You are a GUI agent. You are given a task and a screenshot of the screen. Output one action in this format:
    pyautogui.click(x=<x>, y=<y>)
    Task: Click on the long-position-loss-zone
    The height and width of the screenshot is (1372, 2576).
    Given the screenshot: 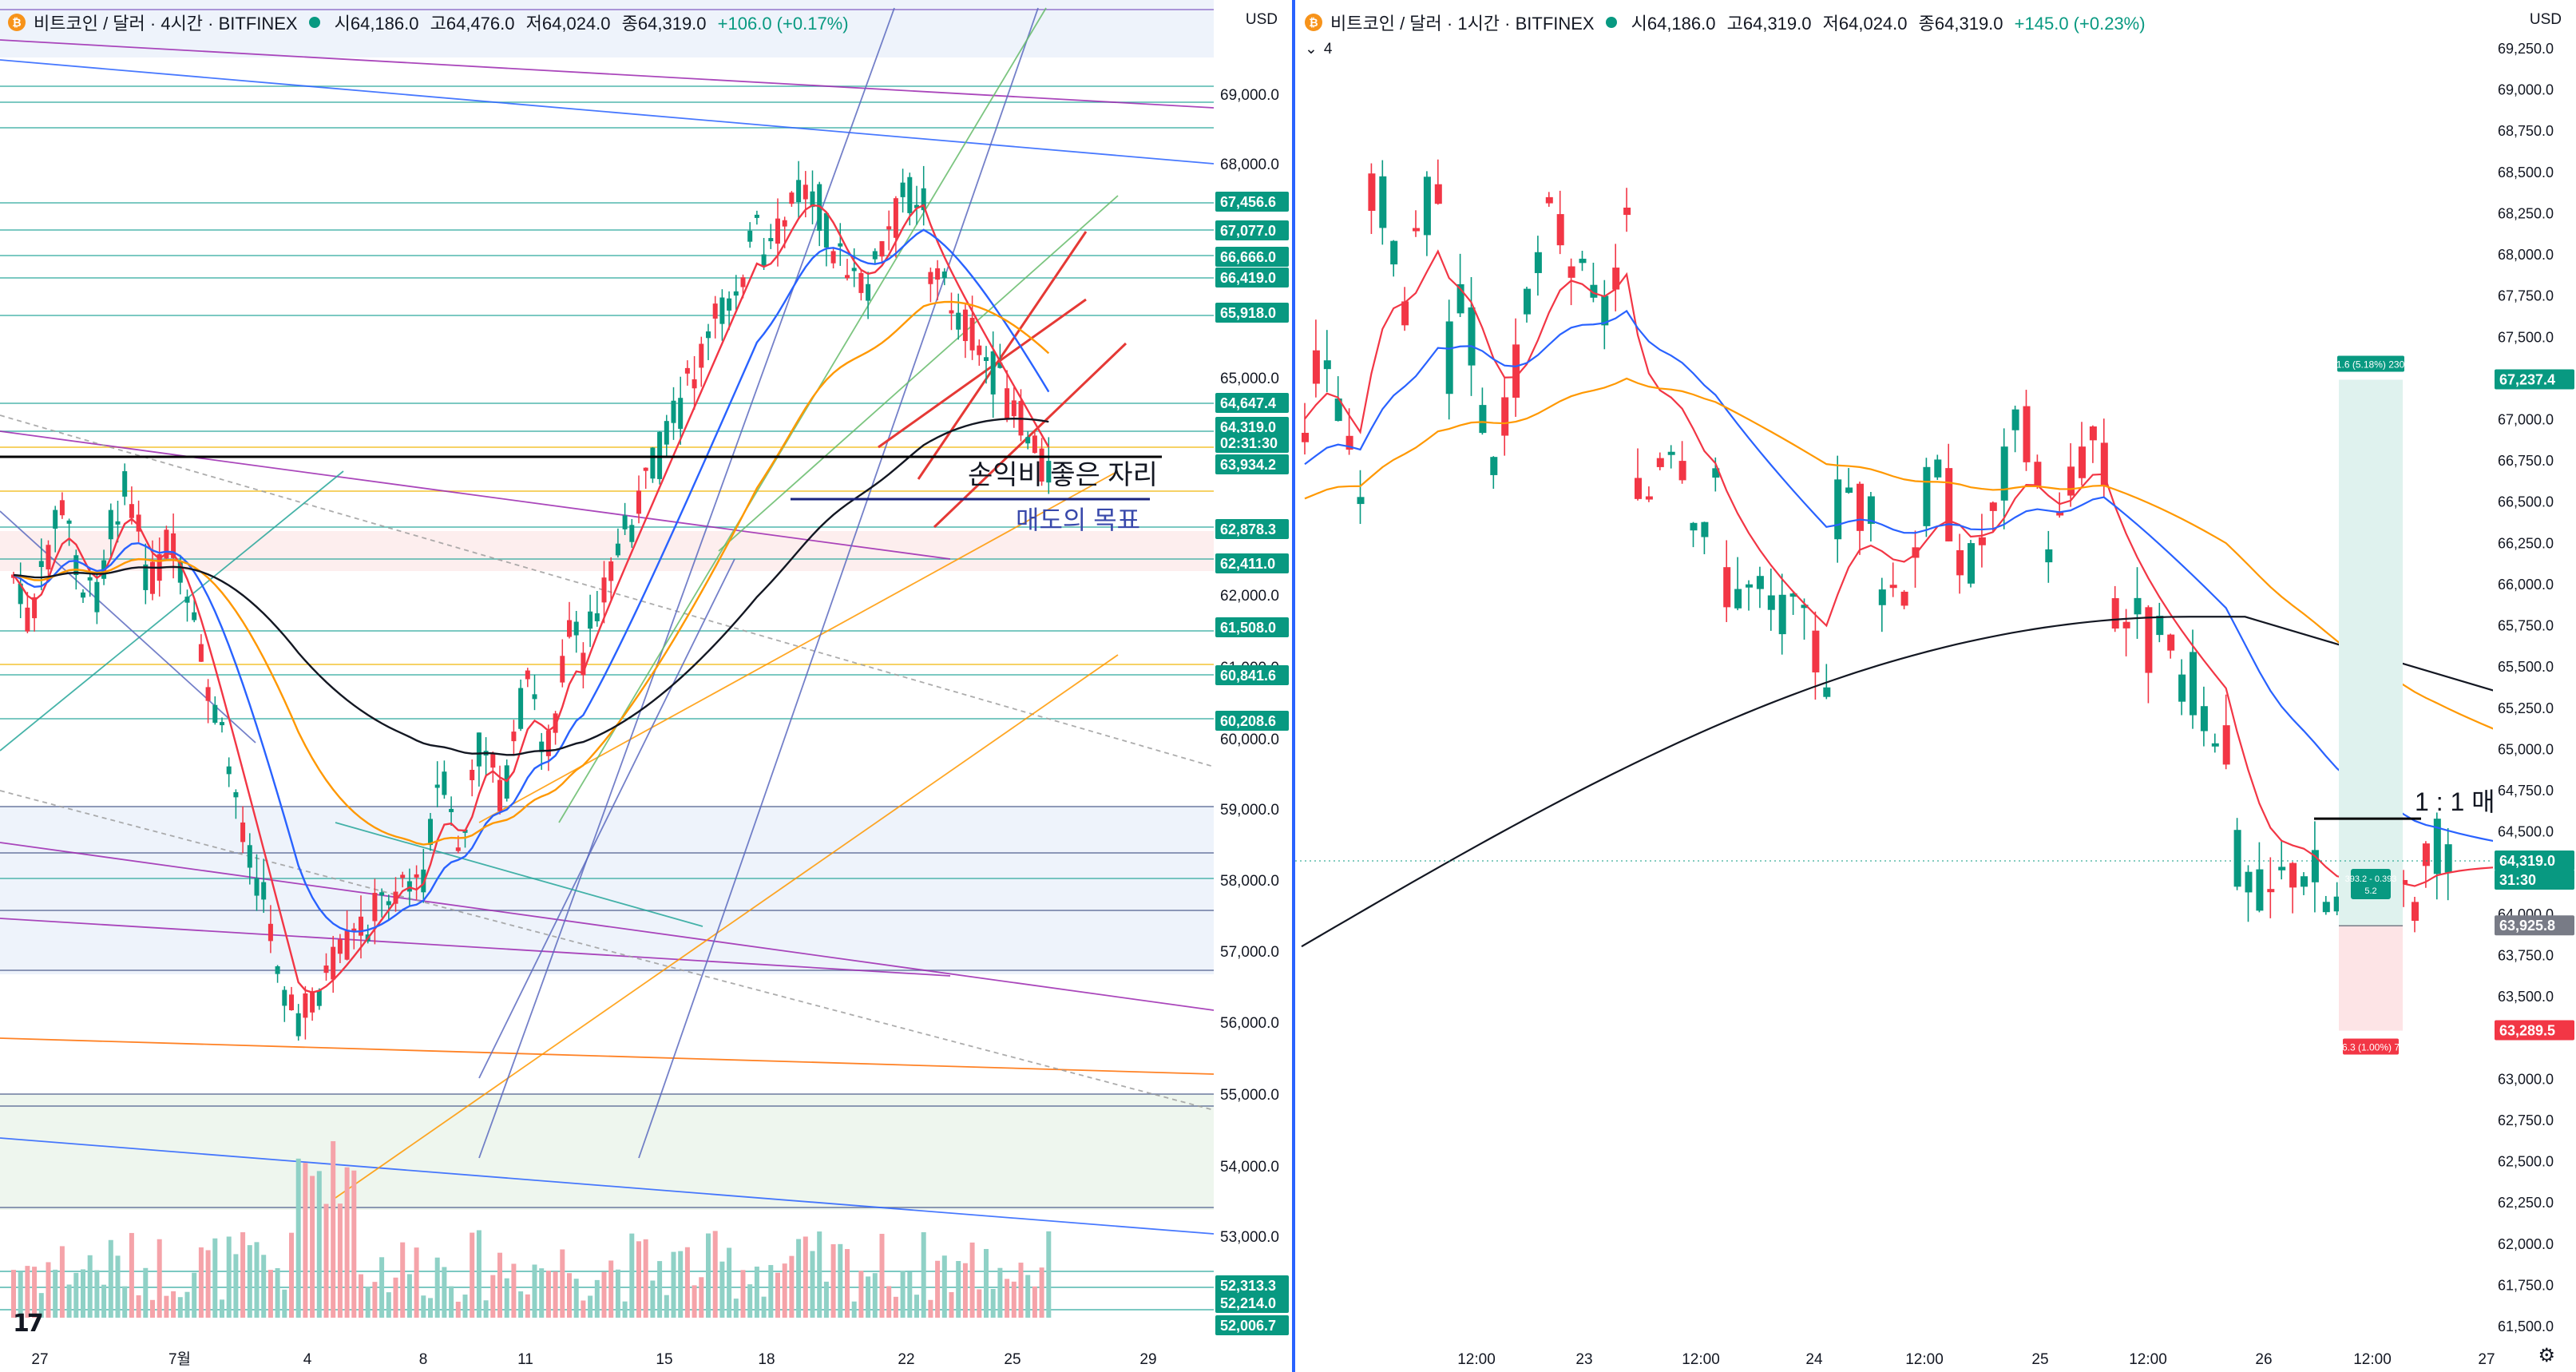 What is the action you would take?
    pyautogui.click(x=2371, y=979)
    